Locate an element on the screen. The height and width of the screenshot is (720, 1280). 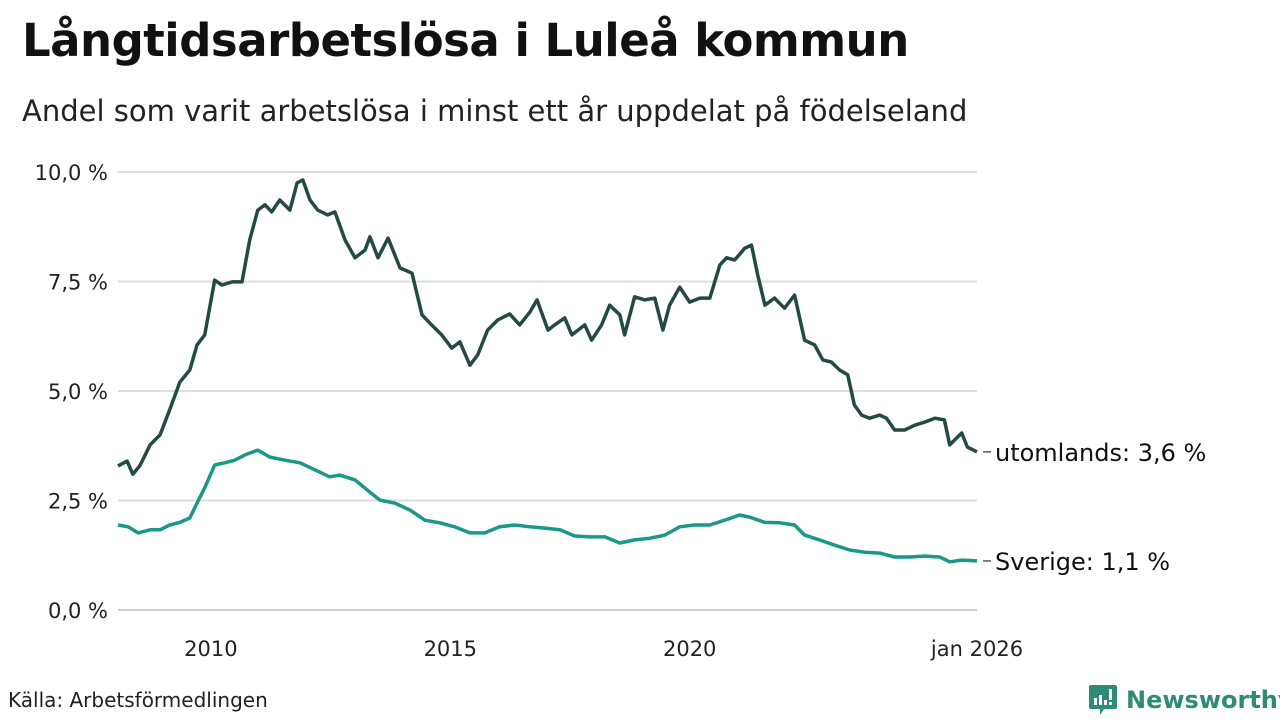
x-axis-tick-labels: 2010 2015 2020 jan 2026 is located at coordinates (603, 649).